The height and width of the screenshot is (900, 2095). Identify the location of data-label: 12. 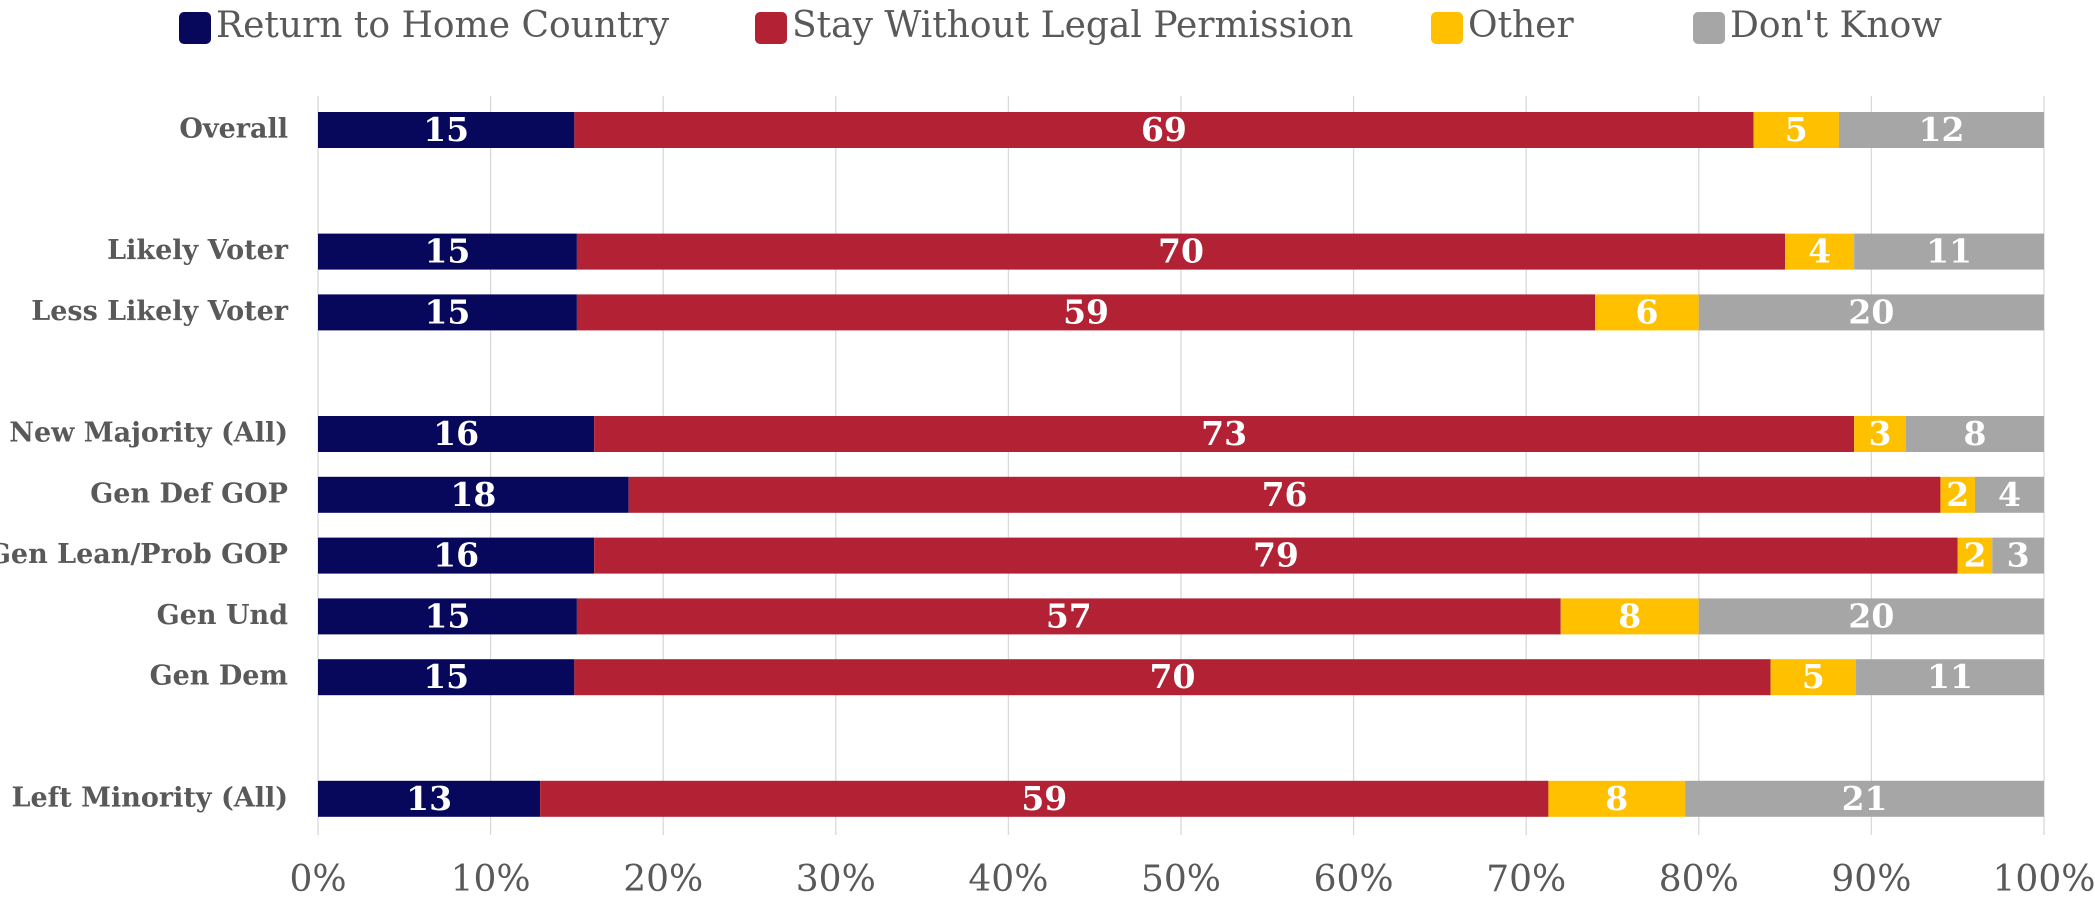
(1941, 129).